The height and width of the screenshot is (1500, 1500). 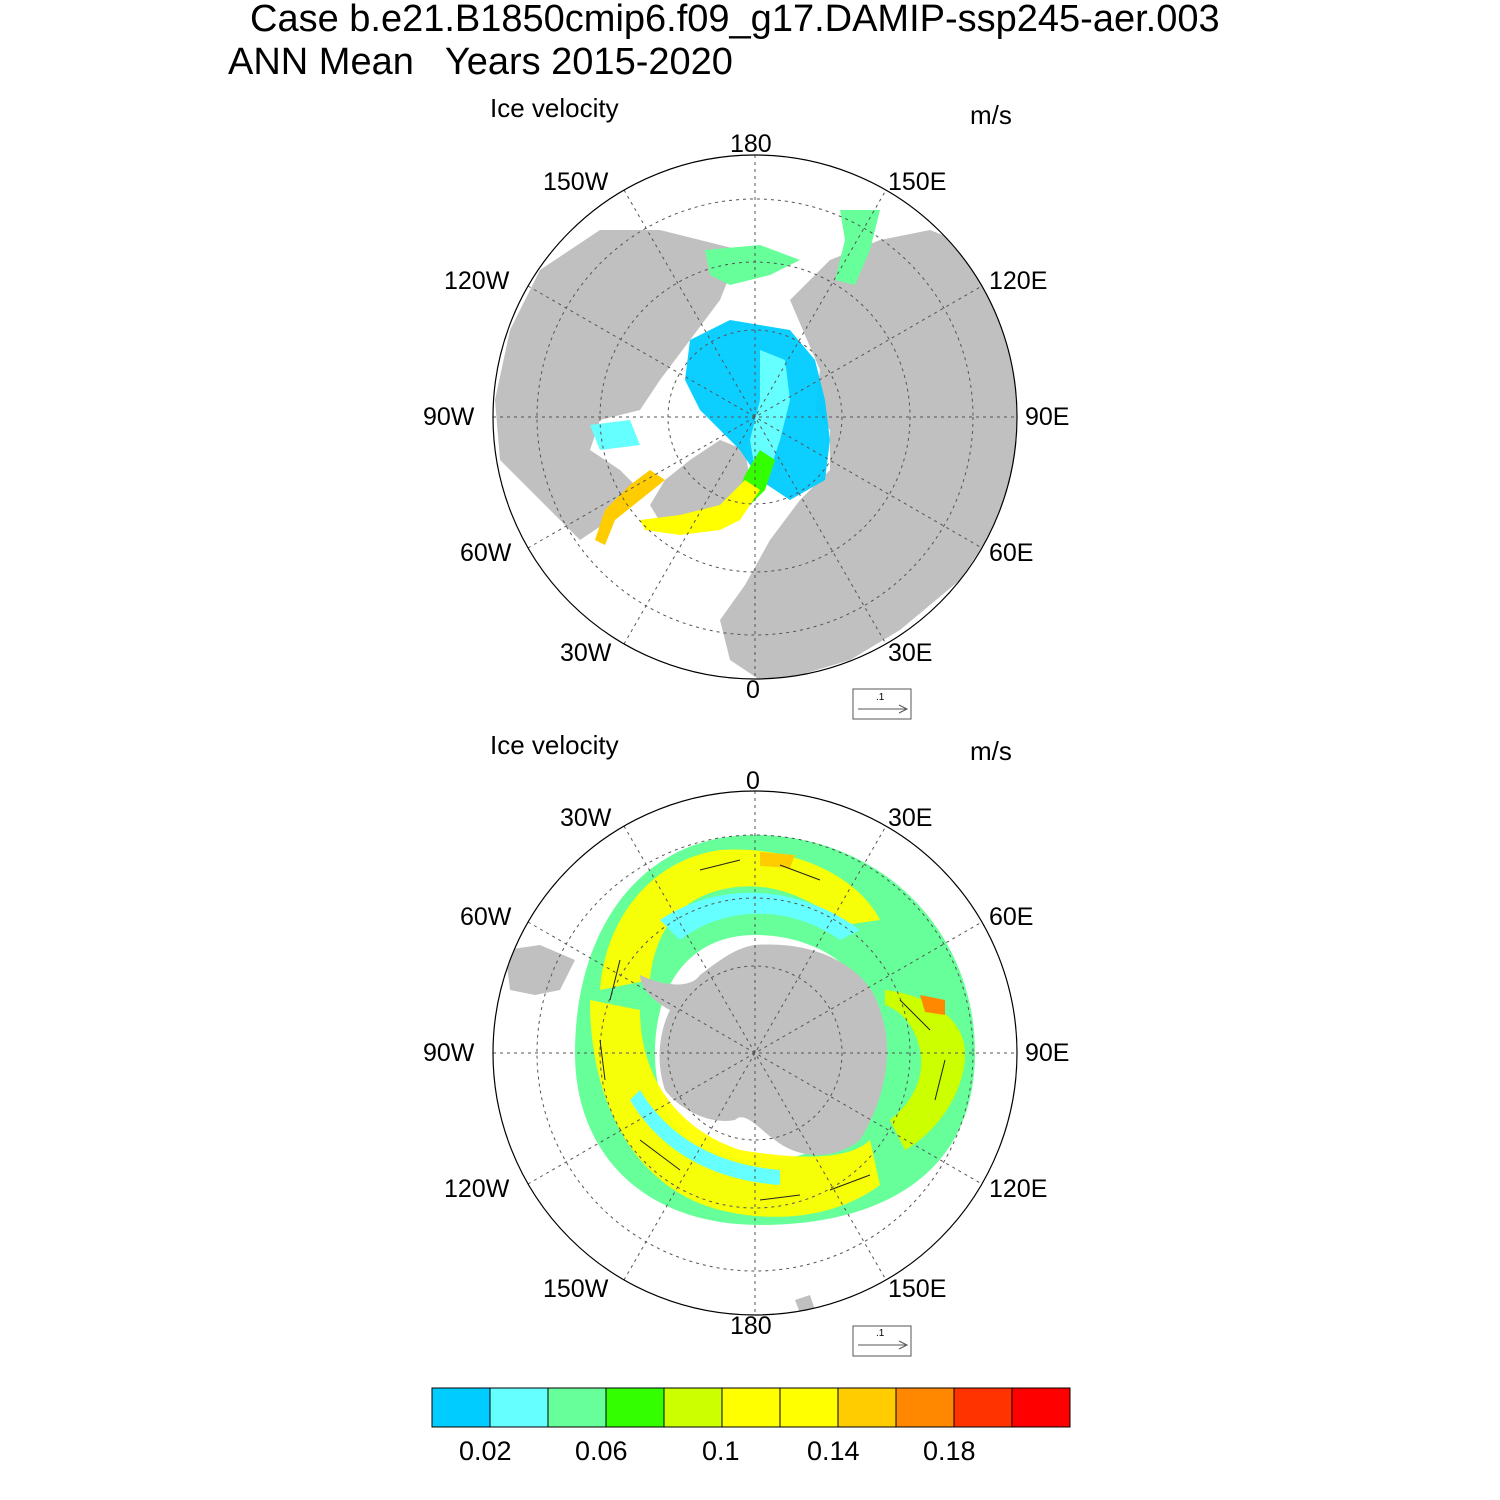 What do you see at coordinates (1047, 417) in the screenshot?
I see `north-lon-right: 90E` at bounding box center [1047, 417].